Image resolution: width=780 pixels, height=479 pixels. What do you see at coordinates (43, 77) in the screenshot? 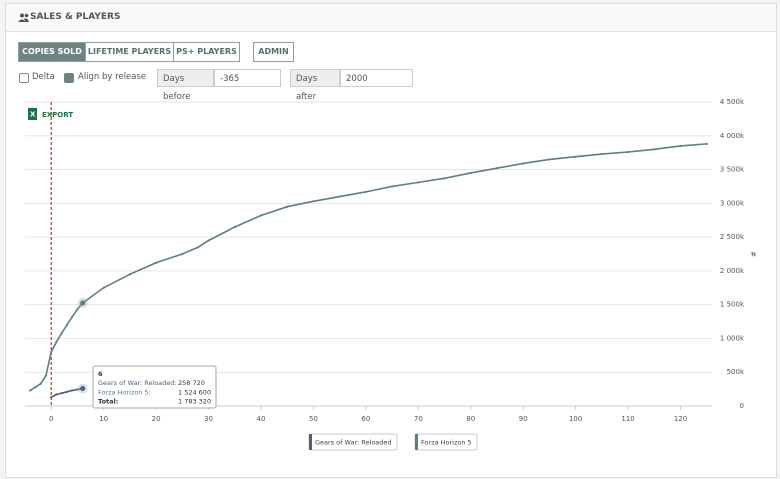
I see `checkbox-label: Delta` at bounding box center [43, 77].